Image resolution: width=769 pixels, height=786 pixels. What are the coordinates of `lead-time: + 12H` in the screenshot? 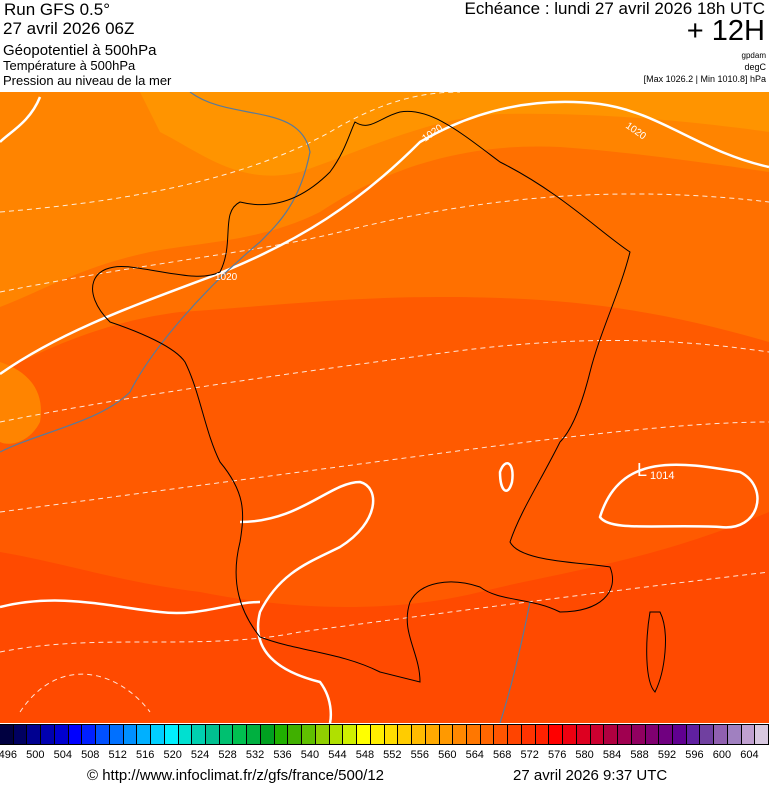 It's located at (725, 31).